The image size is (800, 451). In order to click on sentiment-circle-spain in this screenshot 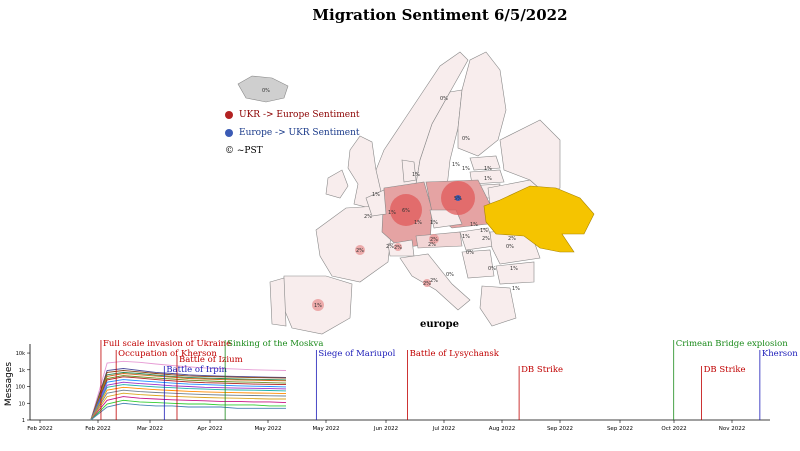, I will do `click(318, 305)`.